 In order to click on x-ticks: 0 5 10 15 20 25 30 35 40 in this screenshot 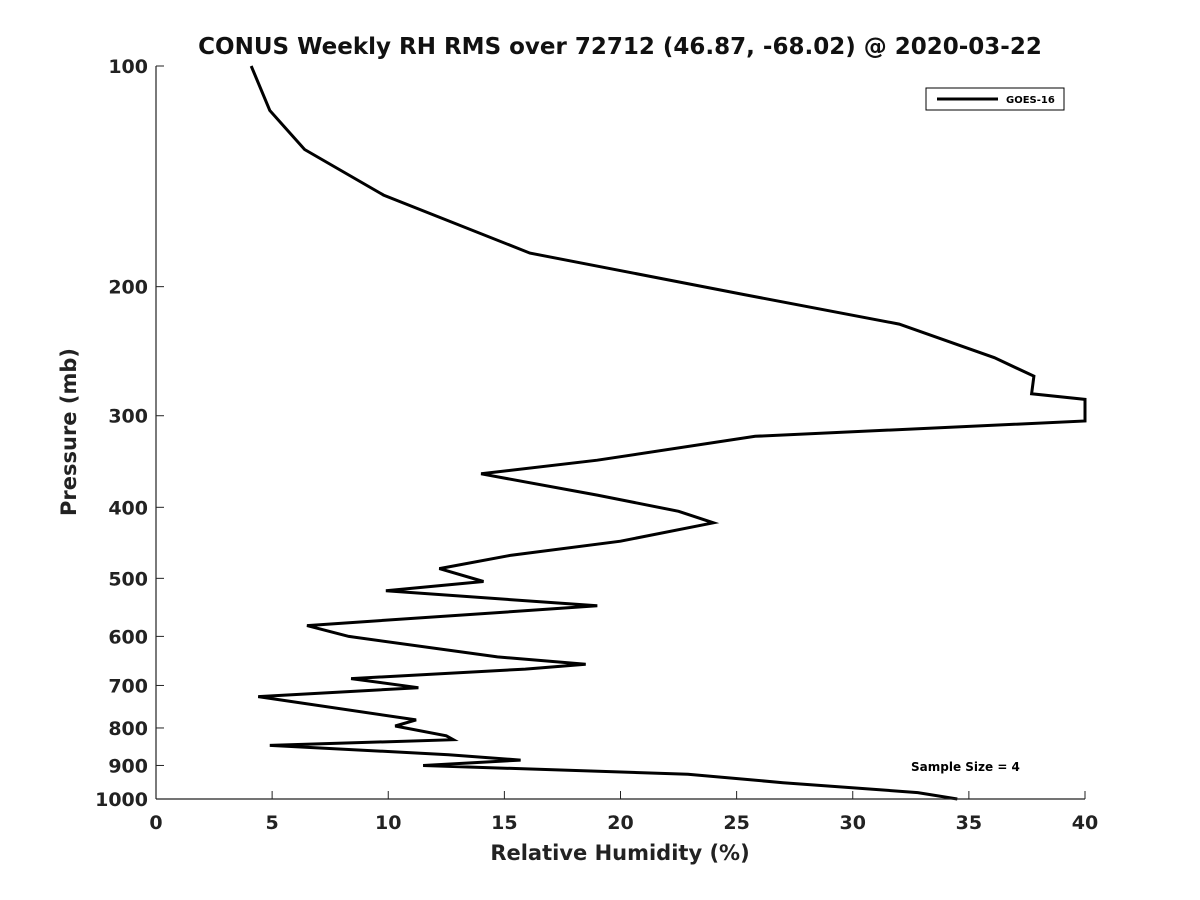, I will do `click(623, 812)`.